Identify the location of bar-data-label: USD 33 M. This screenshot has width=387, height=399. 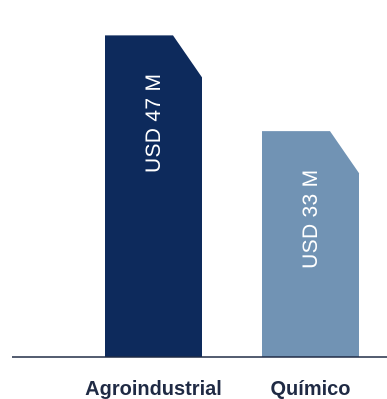
(310, 219).